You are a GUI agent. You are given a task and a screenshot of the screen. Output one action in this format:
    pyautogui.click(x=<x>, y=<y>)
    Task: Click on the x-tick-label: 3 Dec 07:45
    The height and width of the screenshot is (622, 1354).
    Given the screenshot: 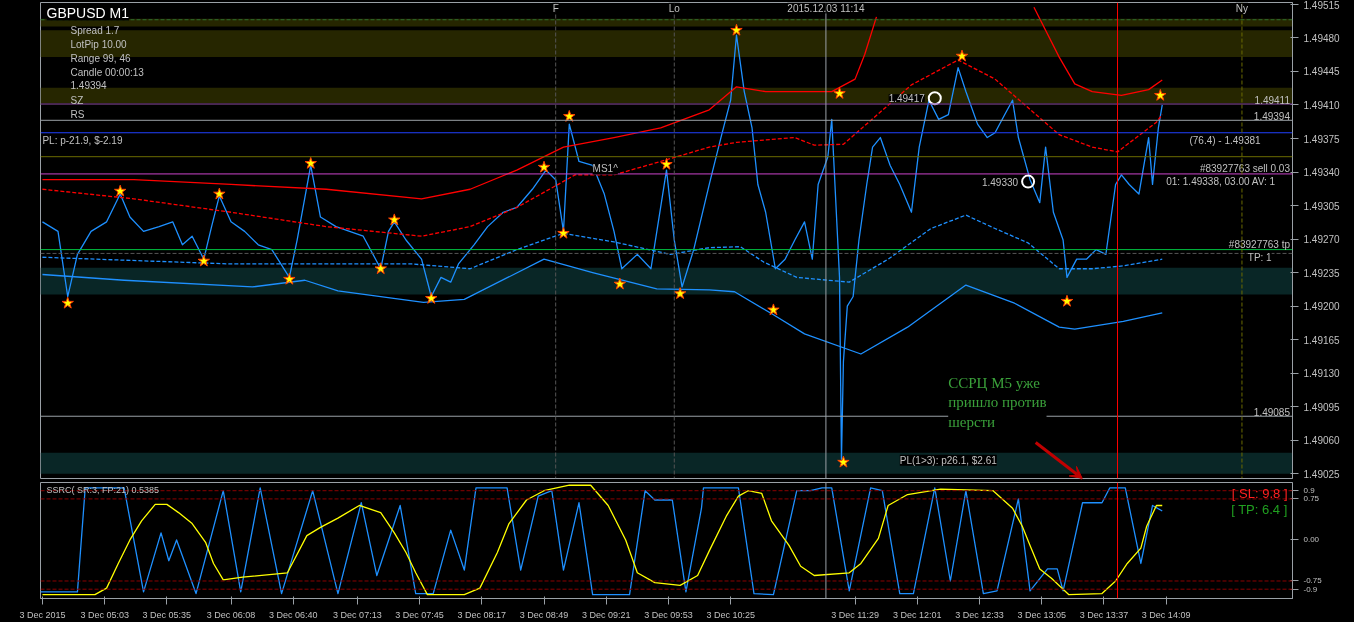 What is the action you would take?
    pyautogui.click(x=419, y=614)
    